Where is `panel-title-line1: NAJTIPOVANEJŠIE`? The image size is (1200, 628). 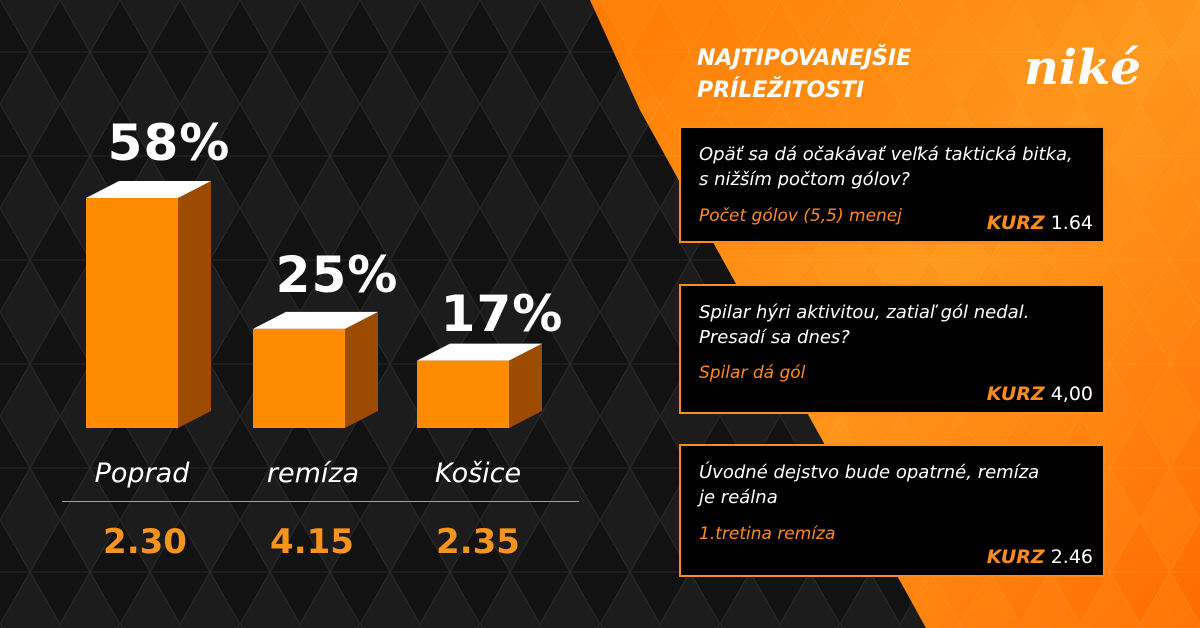
panel-title-line1: NAJTIPOVANEJŠIE is located at coordinates (804, 58).